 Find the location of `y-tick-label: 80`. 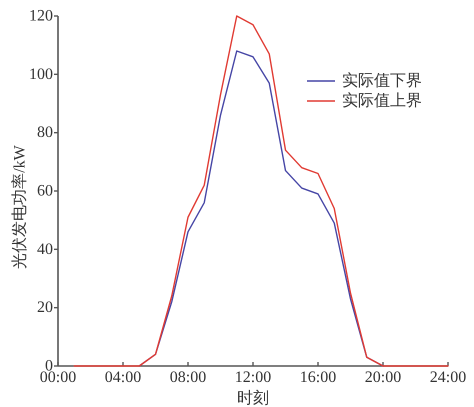

y-tick-label: 80 is located at coordinates (45, 133).